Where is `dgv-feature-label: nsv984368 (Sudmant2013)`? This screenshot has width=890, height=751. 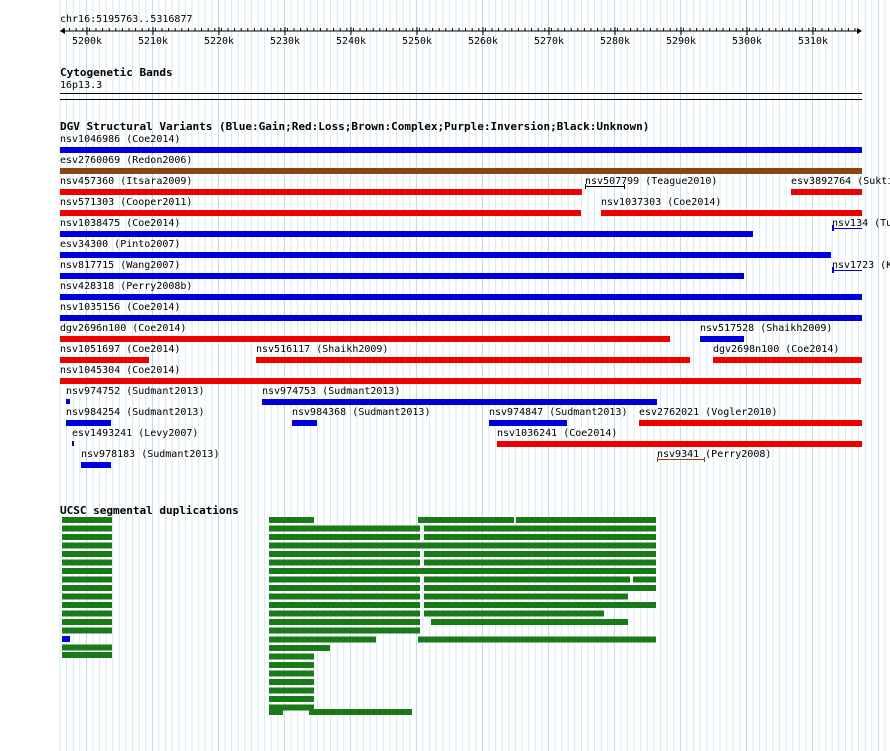
dgv-feature-label: nsv984368 (Sudmant2013) is located at coordinates (361, 412).